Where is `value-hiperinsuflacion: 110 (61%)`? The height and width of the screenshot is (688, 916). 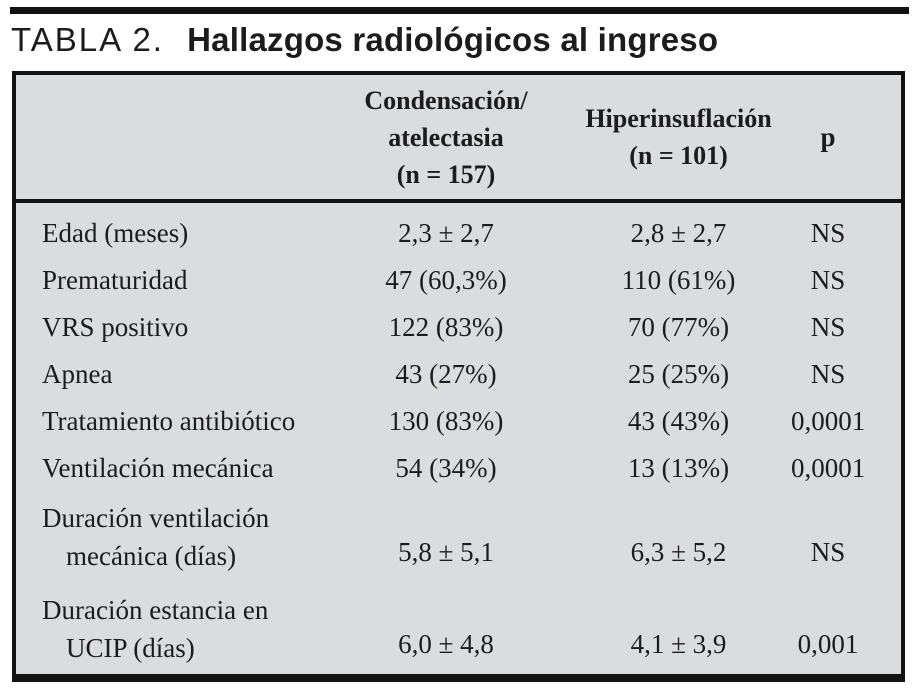 value-hiperinsuflacion: 110 (61%) is located at coordinates (678, 279).